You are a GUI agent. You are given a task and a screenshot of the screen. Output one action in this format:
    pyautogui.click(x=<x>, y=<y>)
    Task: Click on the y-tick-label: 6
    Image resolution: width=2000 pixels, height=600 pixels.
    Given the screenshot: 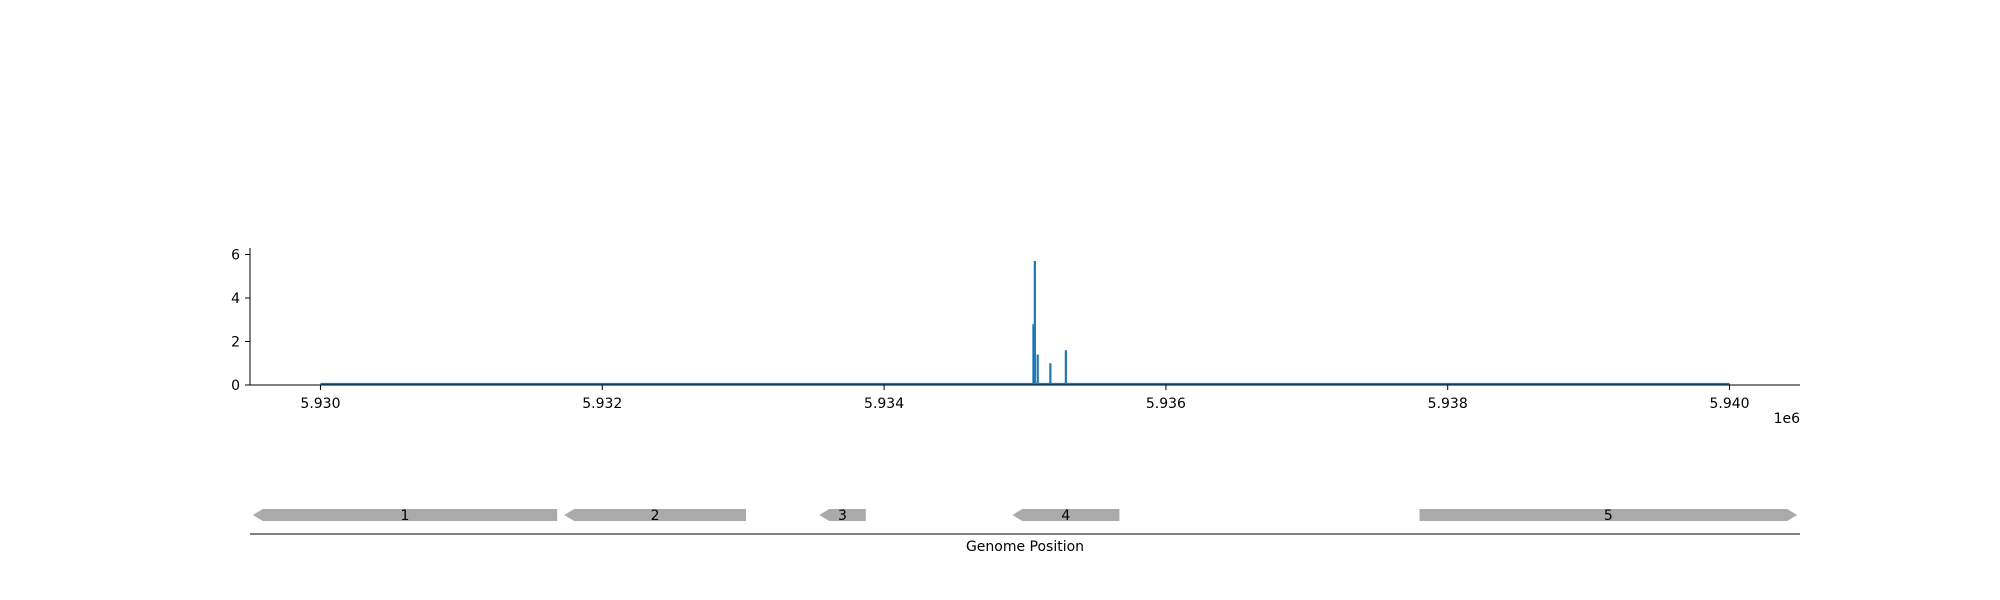 What is the action you would take?
    pyautogui.click(x=235, y=256)
    